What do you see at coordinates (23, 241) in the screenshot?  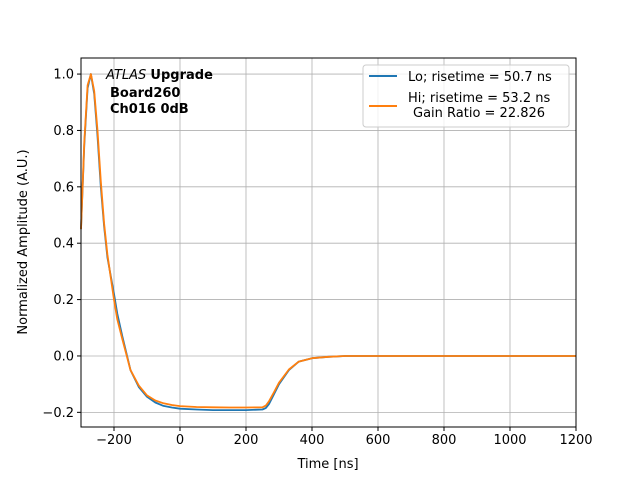 I see `y-axis-label: Normalized Amplitude (A.U.)` at bounding box center [23, 241].